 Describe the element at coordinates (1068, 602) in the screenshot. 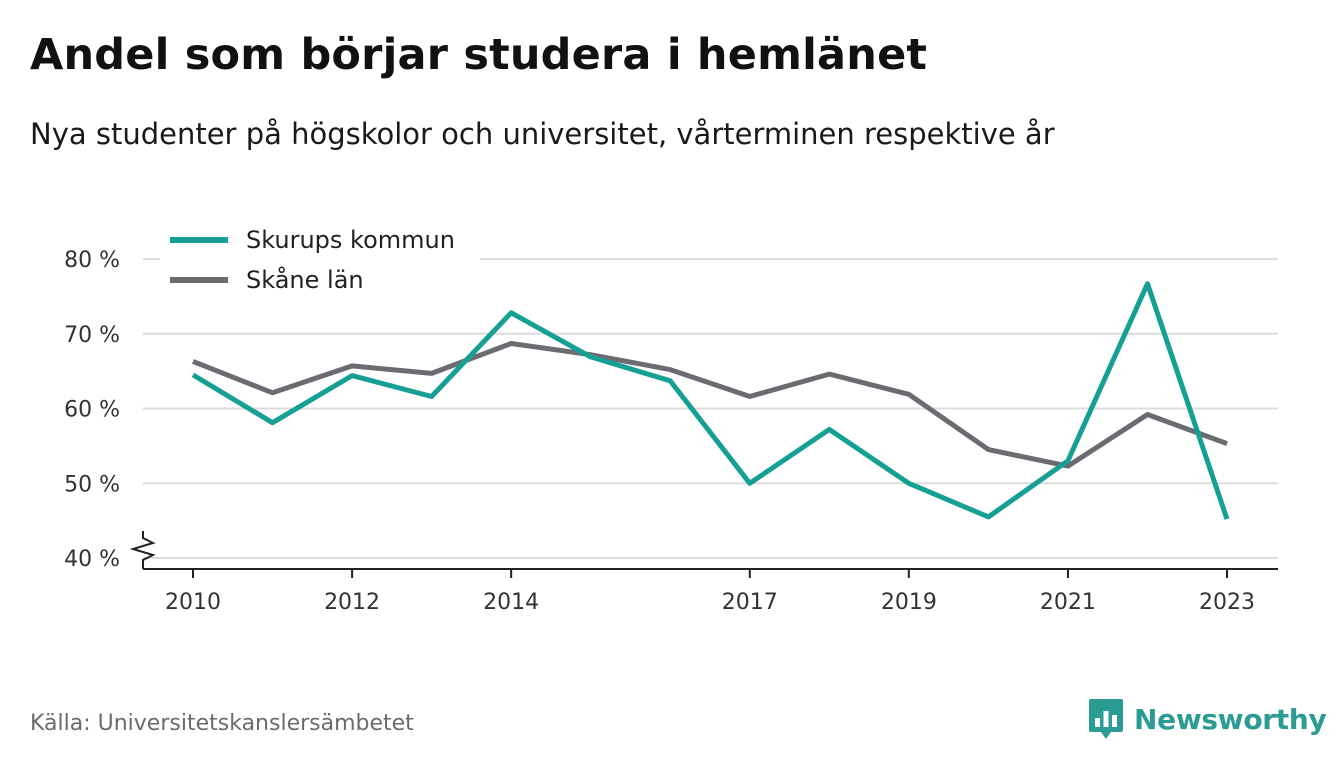

I see `x-tick-label: 2021` at that location.